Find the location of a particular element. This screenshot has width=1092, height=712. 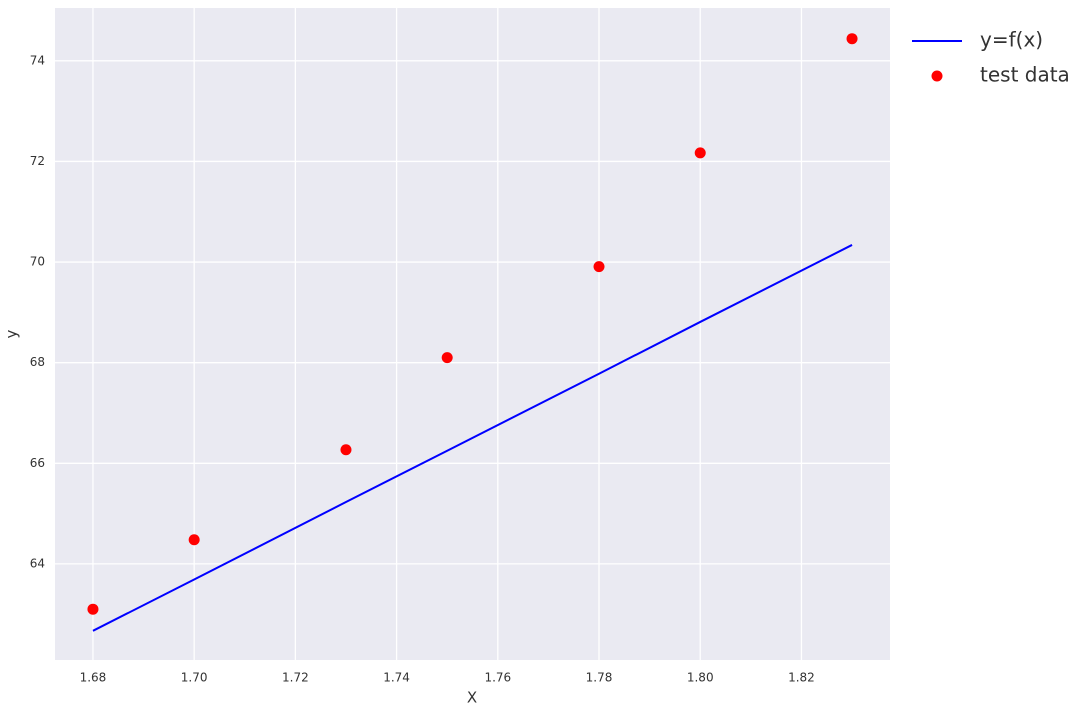

x-tick-label: 1.78 is located at coordinates (599, 678).